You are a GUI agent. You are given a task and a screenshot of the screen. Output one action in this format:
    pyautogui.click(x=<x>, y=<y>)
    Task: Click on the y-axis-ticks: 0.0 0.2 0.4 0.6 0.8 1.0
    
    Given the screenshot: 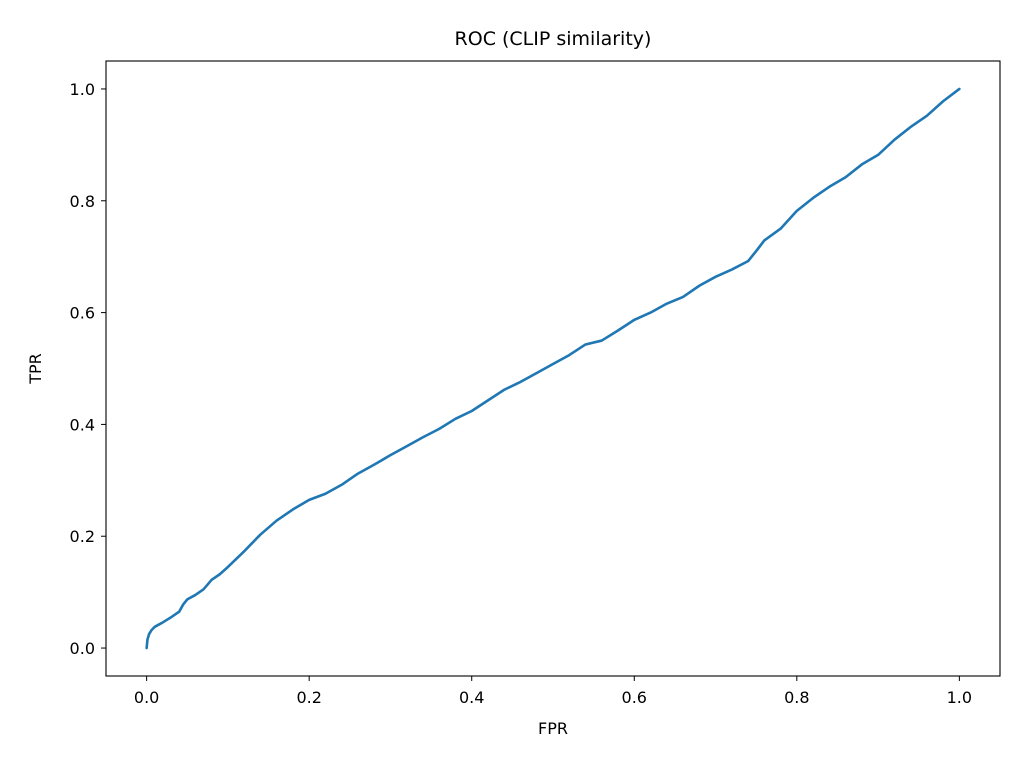 What is the action you would take?
    pyautogui.click(x=88, y=369)
    